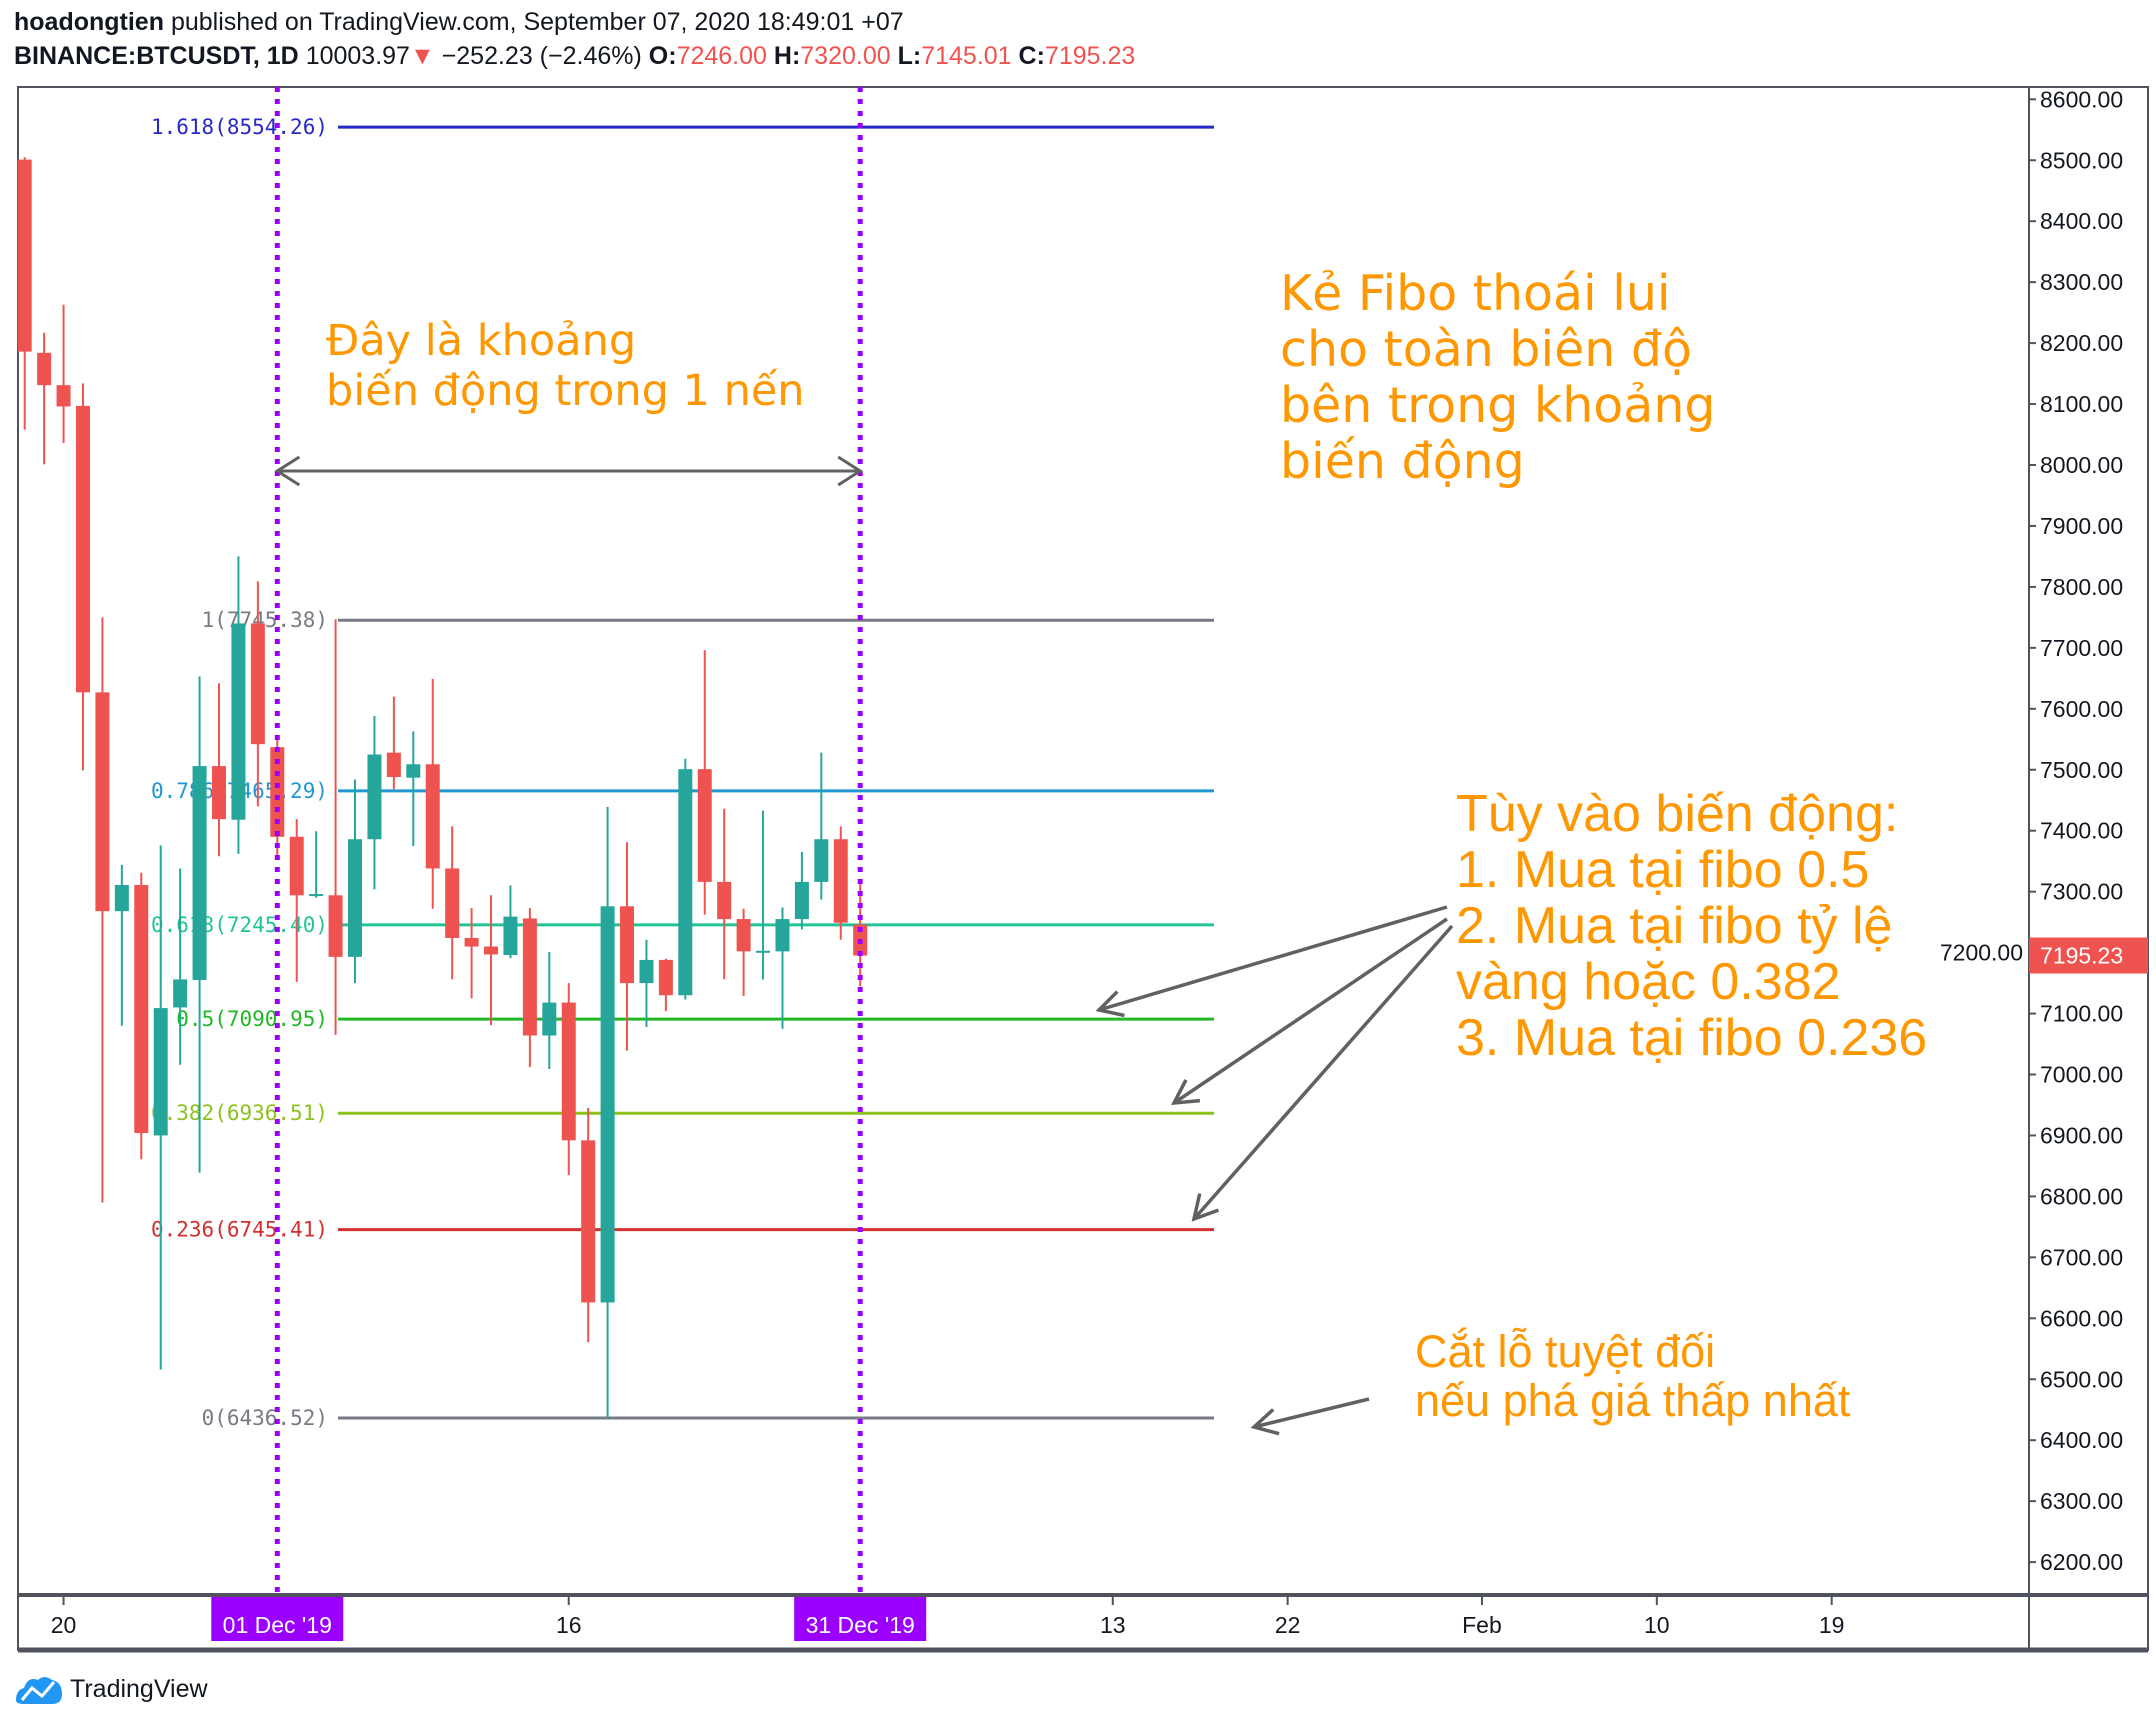 Image resolution: width=2156 pixels, height=1722 pixels. What do you see at coordinates (422, 56) in the screenshot?
I see `triangle-down-icon: ▼` at bounding box center [422, 56].